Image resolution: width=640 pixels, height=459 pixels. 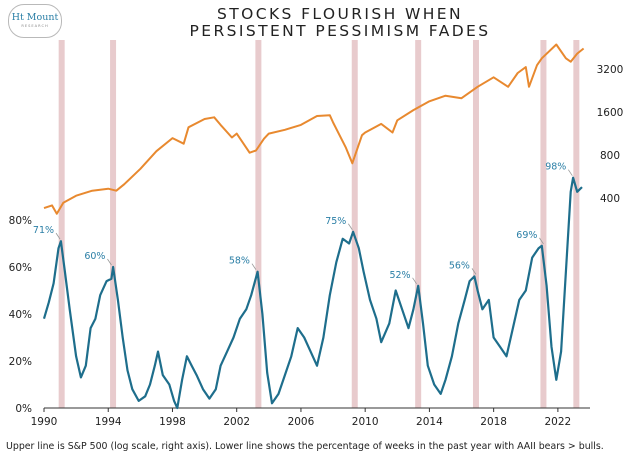 What do you see at coordinates (340, 31) in the screenshot?
I see `chart-title-line-2: PERSISTENT PESSIMISM FADES` at bounding box center [340, 31].